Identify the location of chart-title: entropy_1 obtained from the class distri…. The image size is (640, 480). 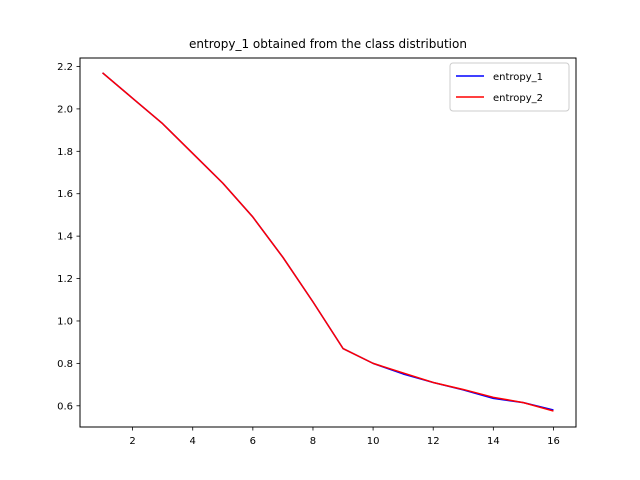
(328, 44).